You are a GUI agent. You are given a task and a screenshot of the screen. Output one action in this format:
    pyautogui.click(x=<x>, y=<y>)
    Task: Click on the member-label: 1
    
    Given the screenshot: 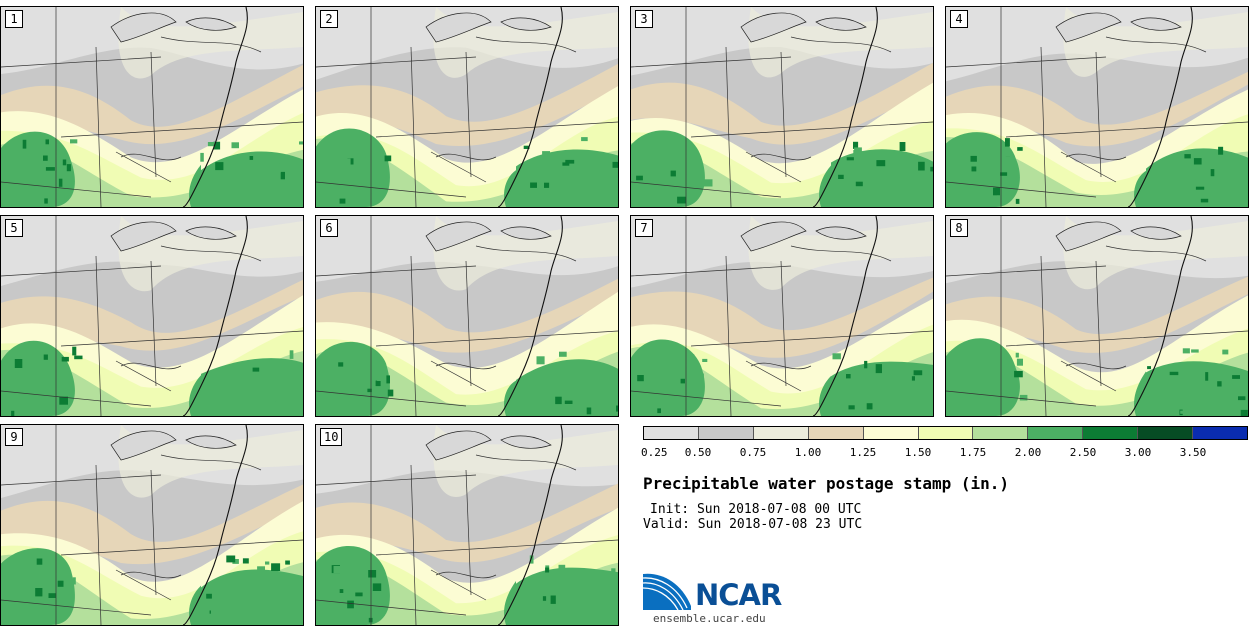 What is the action you would take?
    pyautogui.click(x=14, y=19)
    